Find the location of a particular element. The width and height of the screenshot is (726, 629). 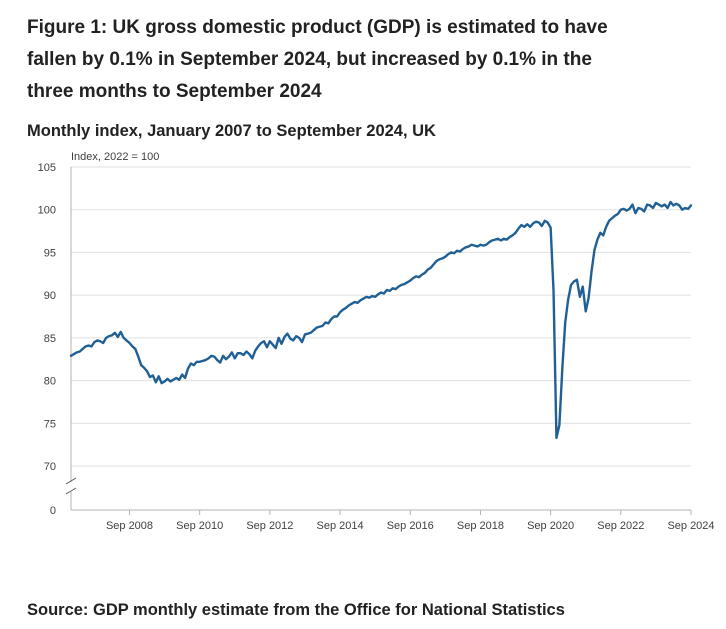

y-tick-label: 85 is located at coordinates (50, 339).